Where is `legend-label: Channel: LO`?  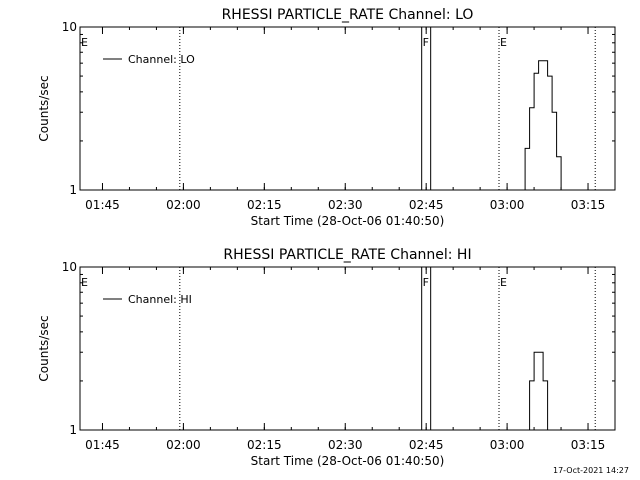
legend-label: Channel: LO is located at coordinates (161, 59).